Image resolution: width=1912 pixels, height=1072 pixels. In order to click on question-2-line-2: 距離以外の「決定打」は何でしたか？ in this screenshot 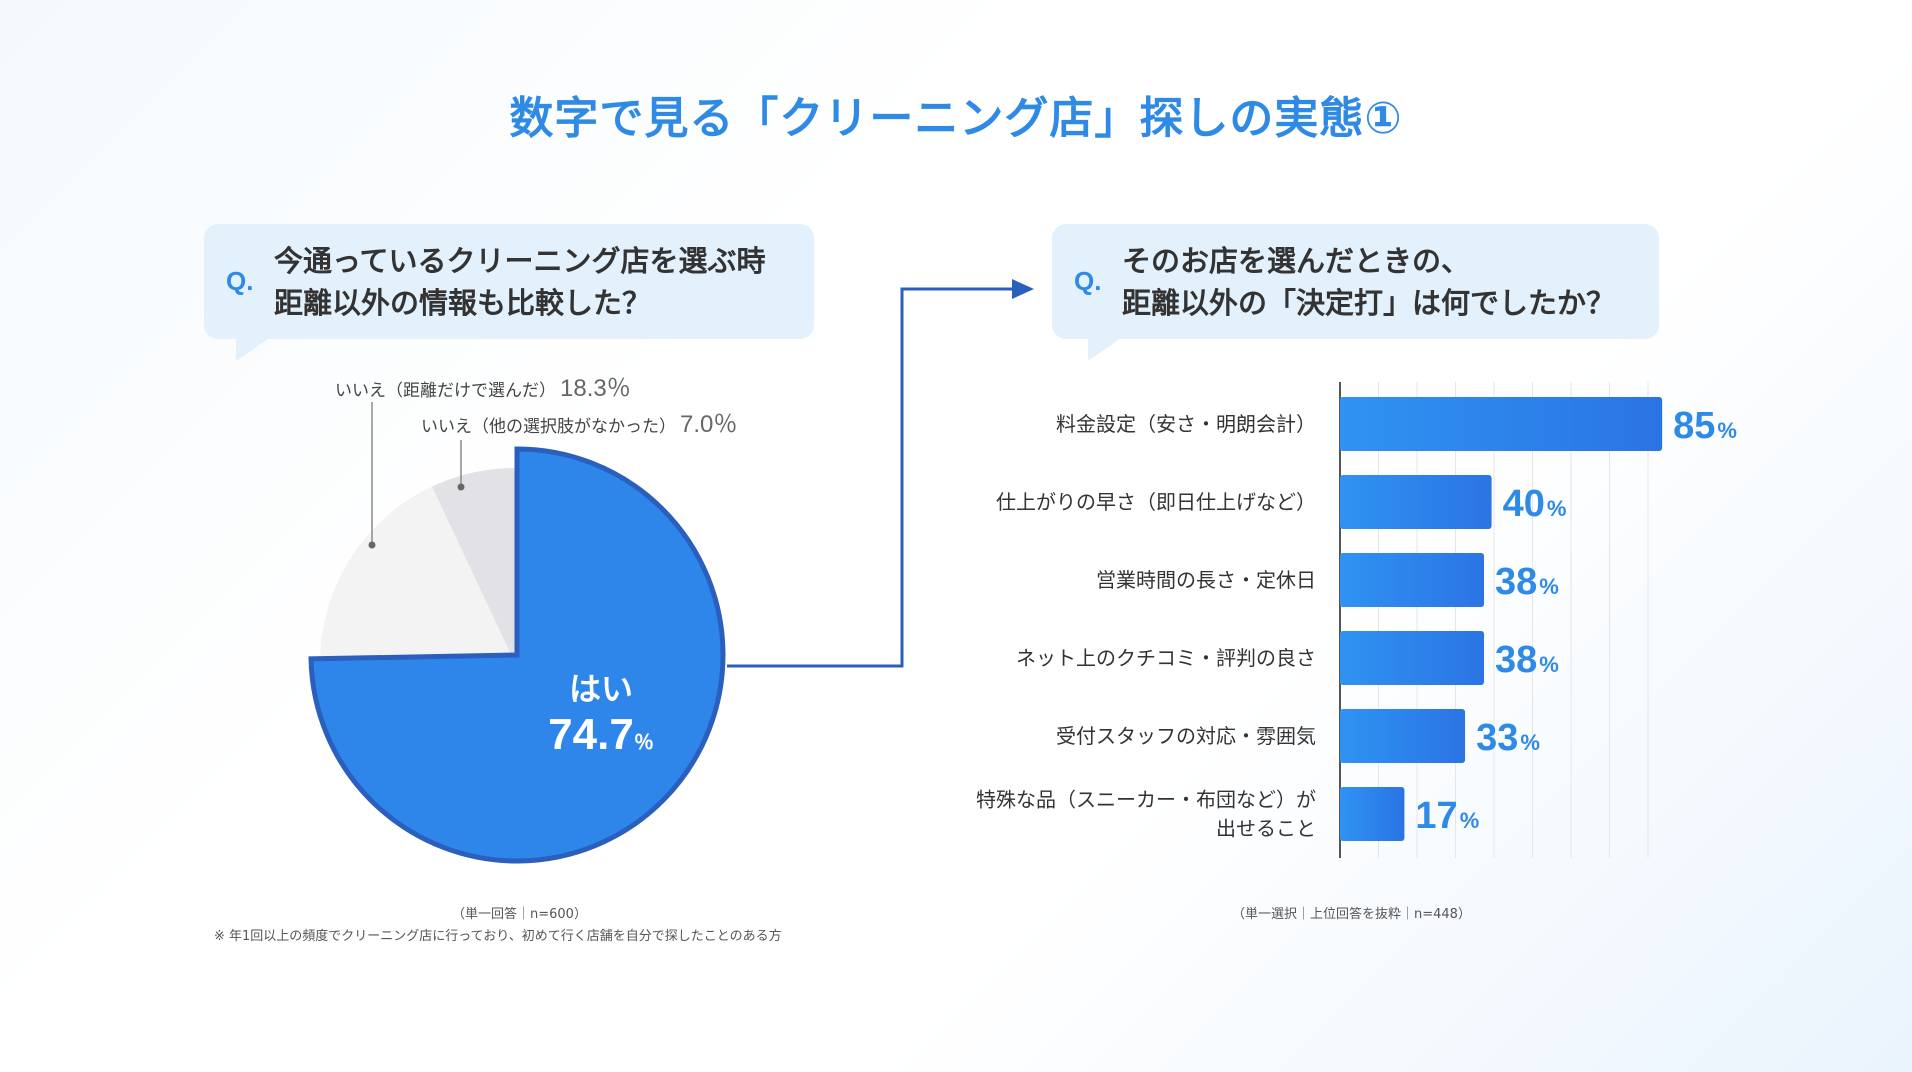, I will do `click(1369, 302)`.